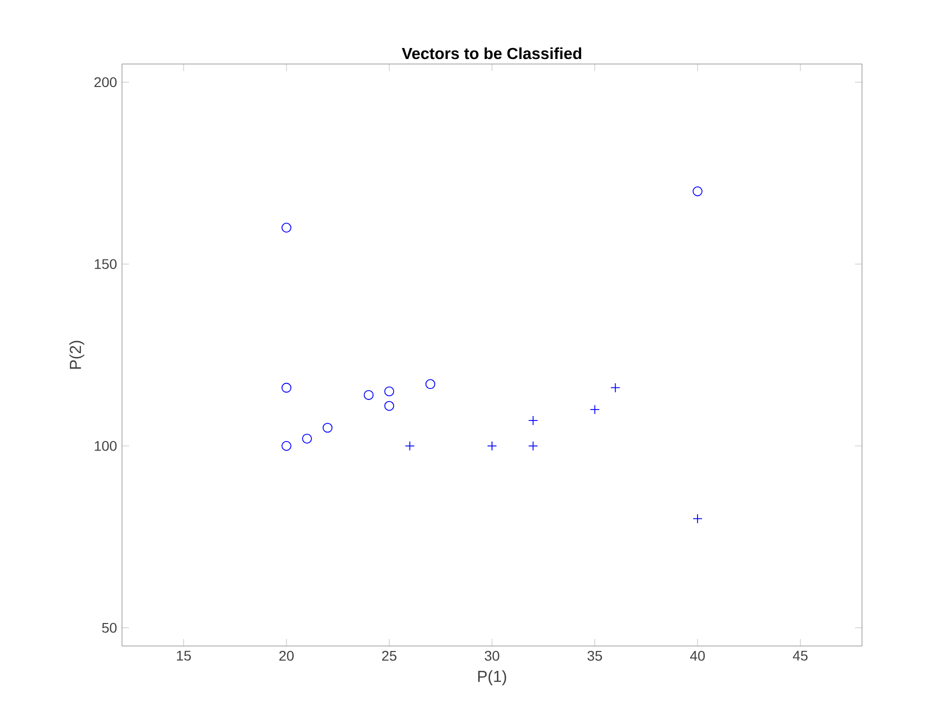  I want to click on x-axis-title: P(1), so click(492, 678).